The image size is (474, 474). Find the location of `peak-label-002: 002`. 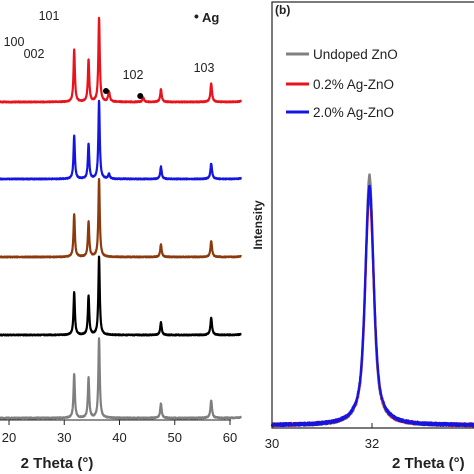

peak-label-002: 002 is located at coordinates (34, 54).